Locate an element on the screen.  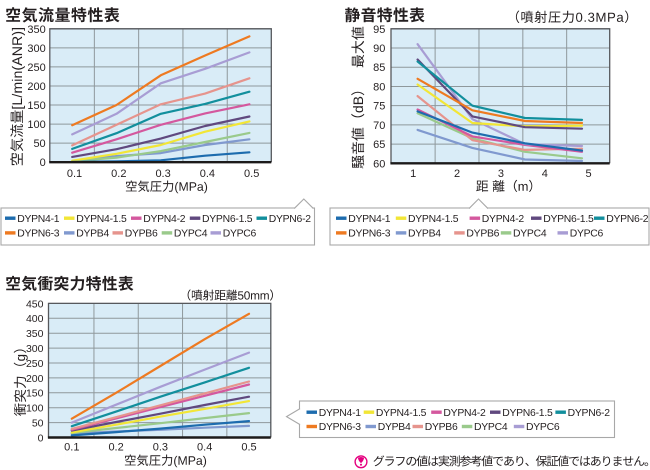
svg-text: 90 is located at coordinates (379, 49).